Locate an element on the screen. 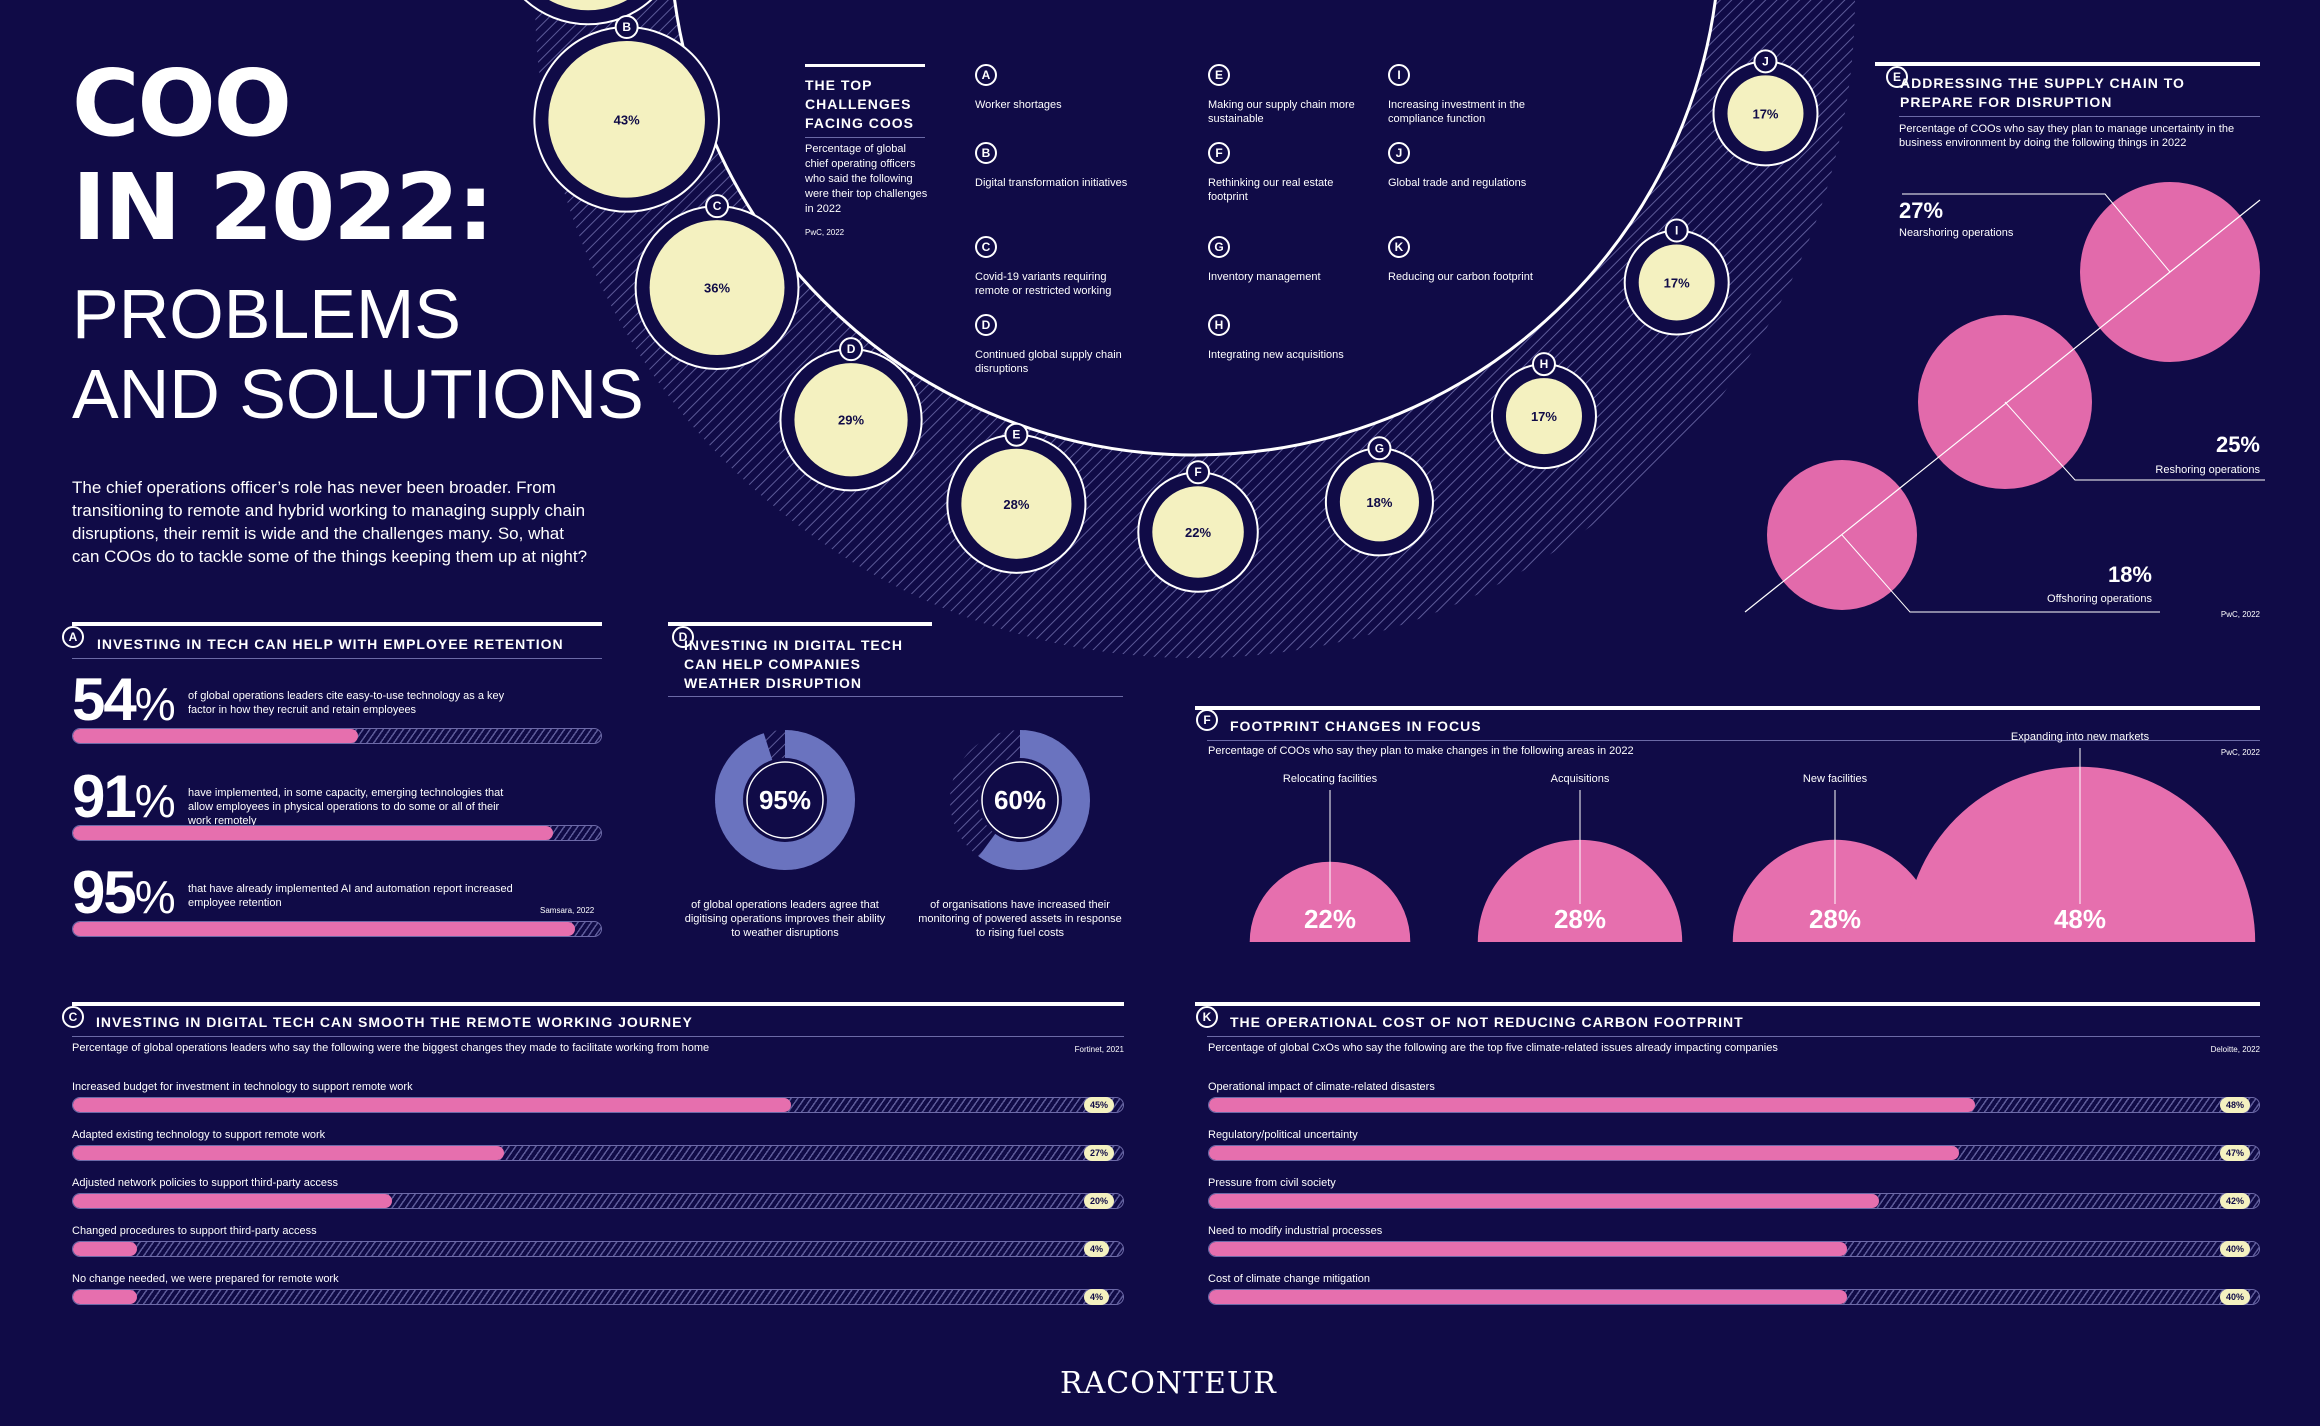 The height and width of the screenshot is (1426, 2320). carbon-bar-value: 48% is located at coordinates (2235, 1105).